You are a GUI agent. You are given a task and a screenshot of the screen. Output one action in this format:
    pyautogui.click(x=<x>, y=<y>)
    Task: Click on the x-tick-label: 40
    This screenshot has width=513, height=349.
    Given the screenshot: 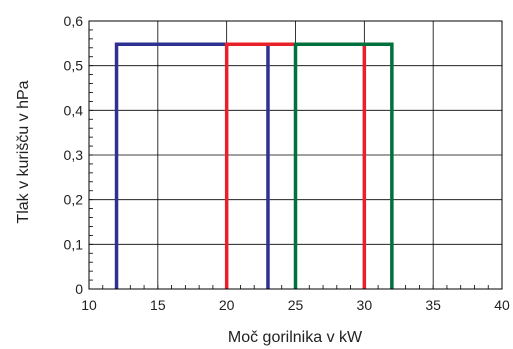 What is the action you would take?
    pyautogui.click(x=502, y=305)
    